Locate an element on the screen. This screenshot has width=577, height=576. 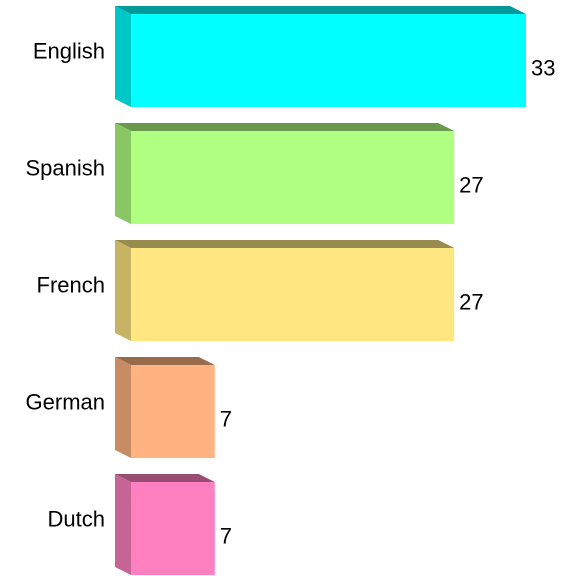
category-label: English is located at coordinates (69, 50).